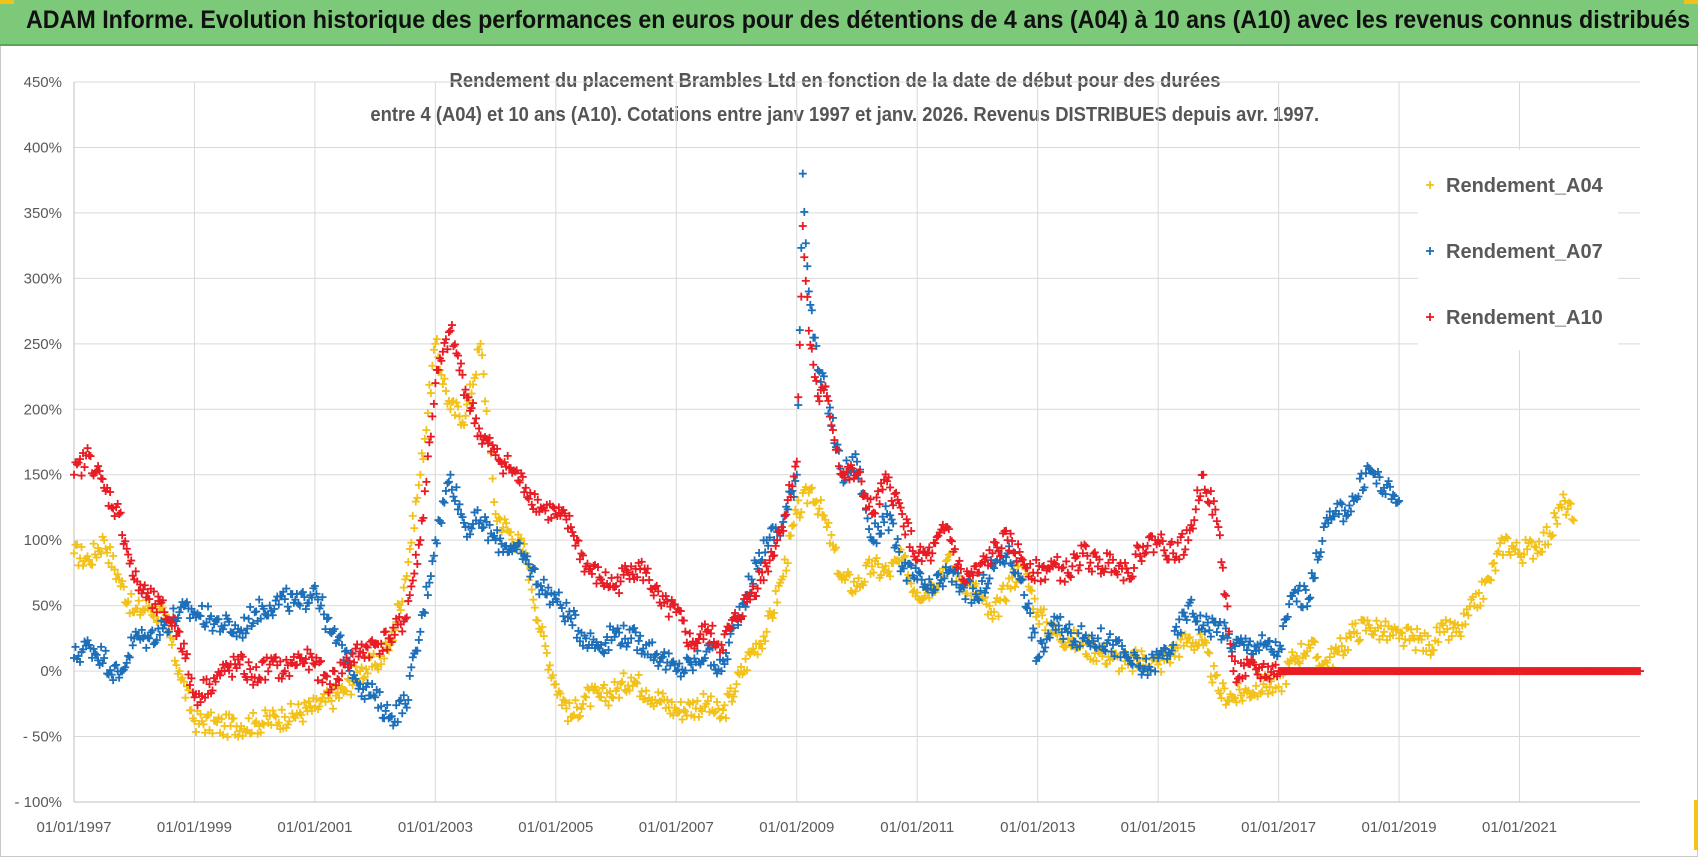  What do you see at coordinates (555, 827) in the screenshot?
I see `x-tick-label: 01/01/2005` at bounding box center [555, 827].